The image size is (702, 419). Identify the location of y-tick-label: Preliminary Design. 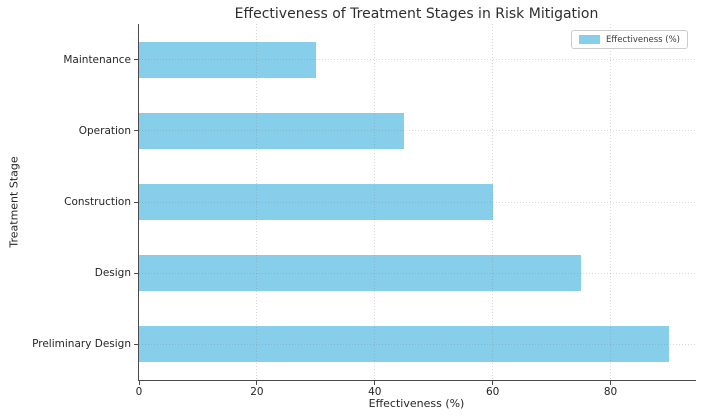
(81, 344).